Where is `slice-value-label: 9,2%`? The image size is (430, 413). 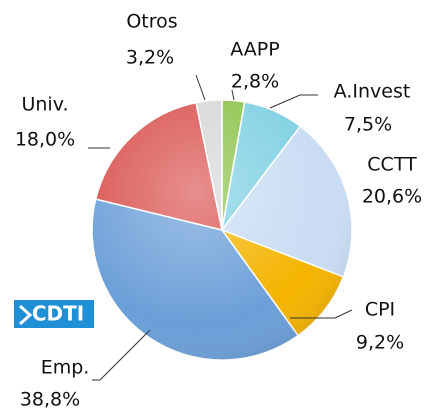
slice-value-label: 9,2% is located at coordinates (380, 343).